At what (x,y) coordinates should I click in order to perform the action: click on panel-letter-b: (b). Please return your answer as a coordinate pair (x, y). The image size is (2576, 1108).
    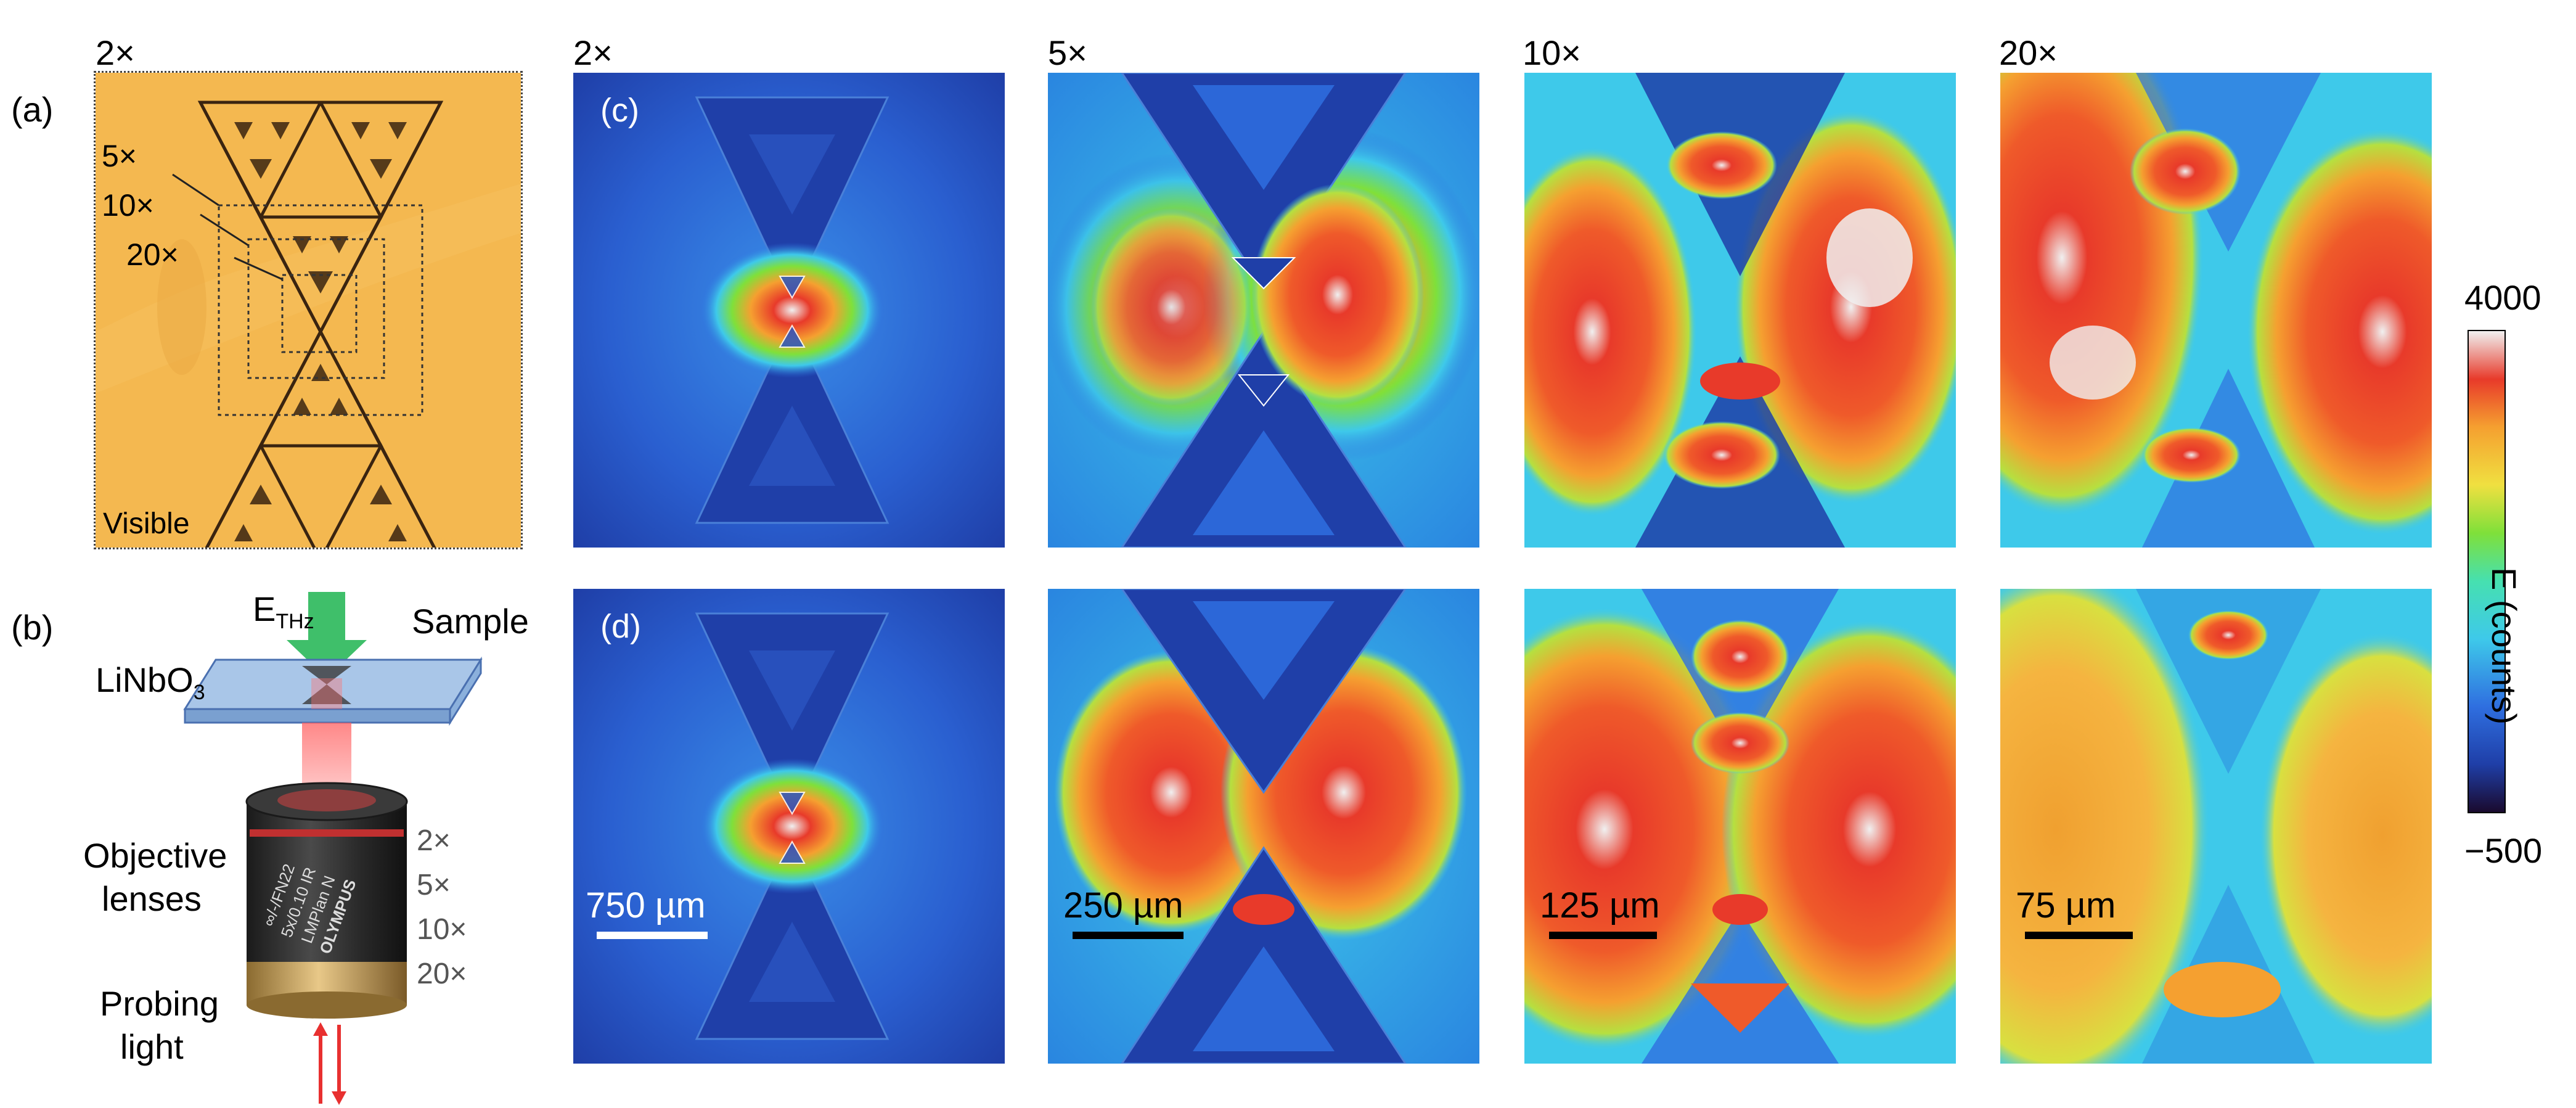
    Looking at the image, I should click on (32, 627).